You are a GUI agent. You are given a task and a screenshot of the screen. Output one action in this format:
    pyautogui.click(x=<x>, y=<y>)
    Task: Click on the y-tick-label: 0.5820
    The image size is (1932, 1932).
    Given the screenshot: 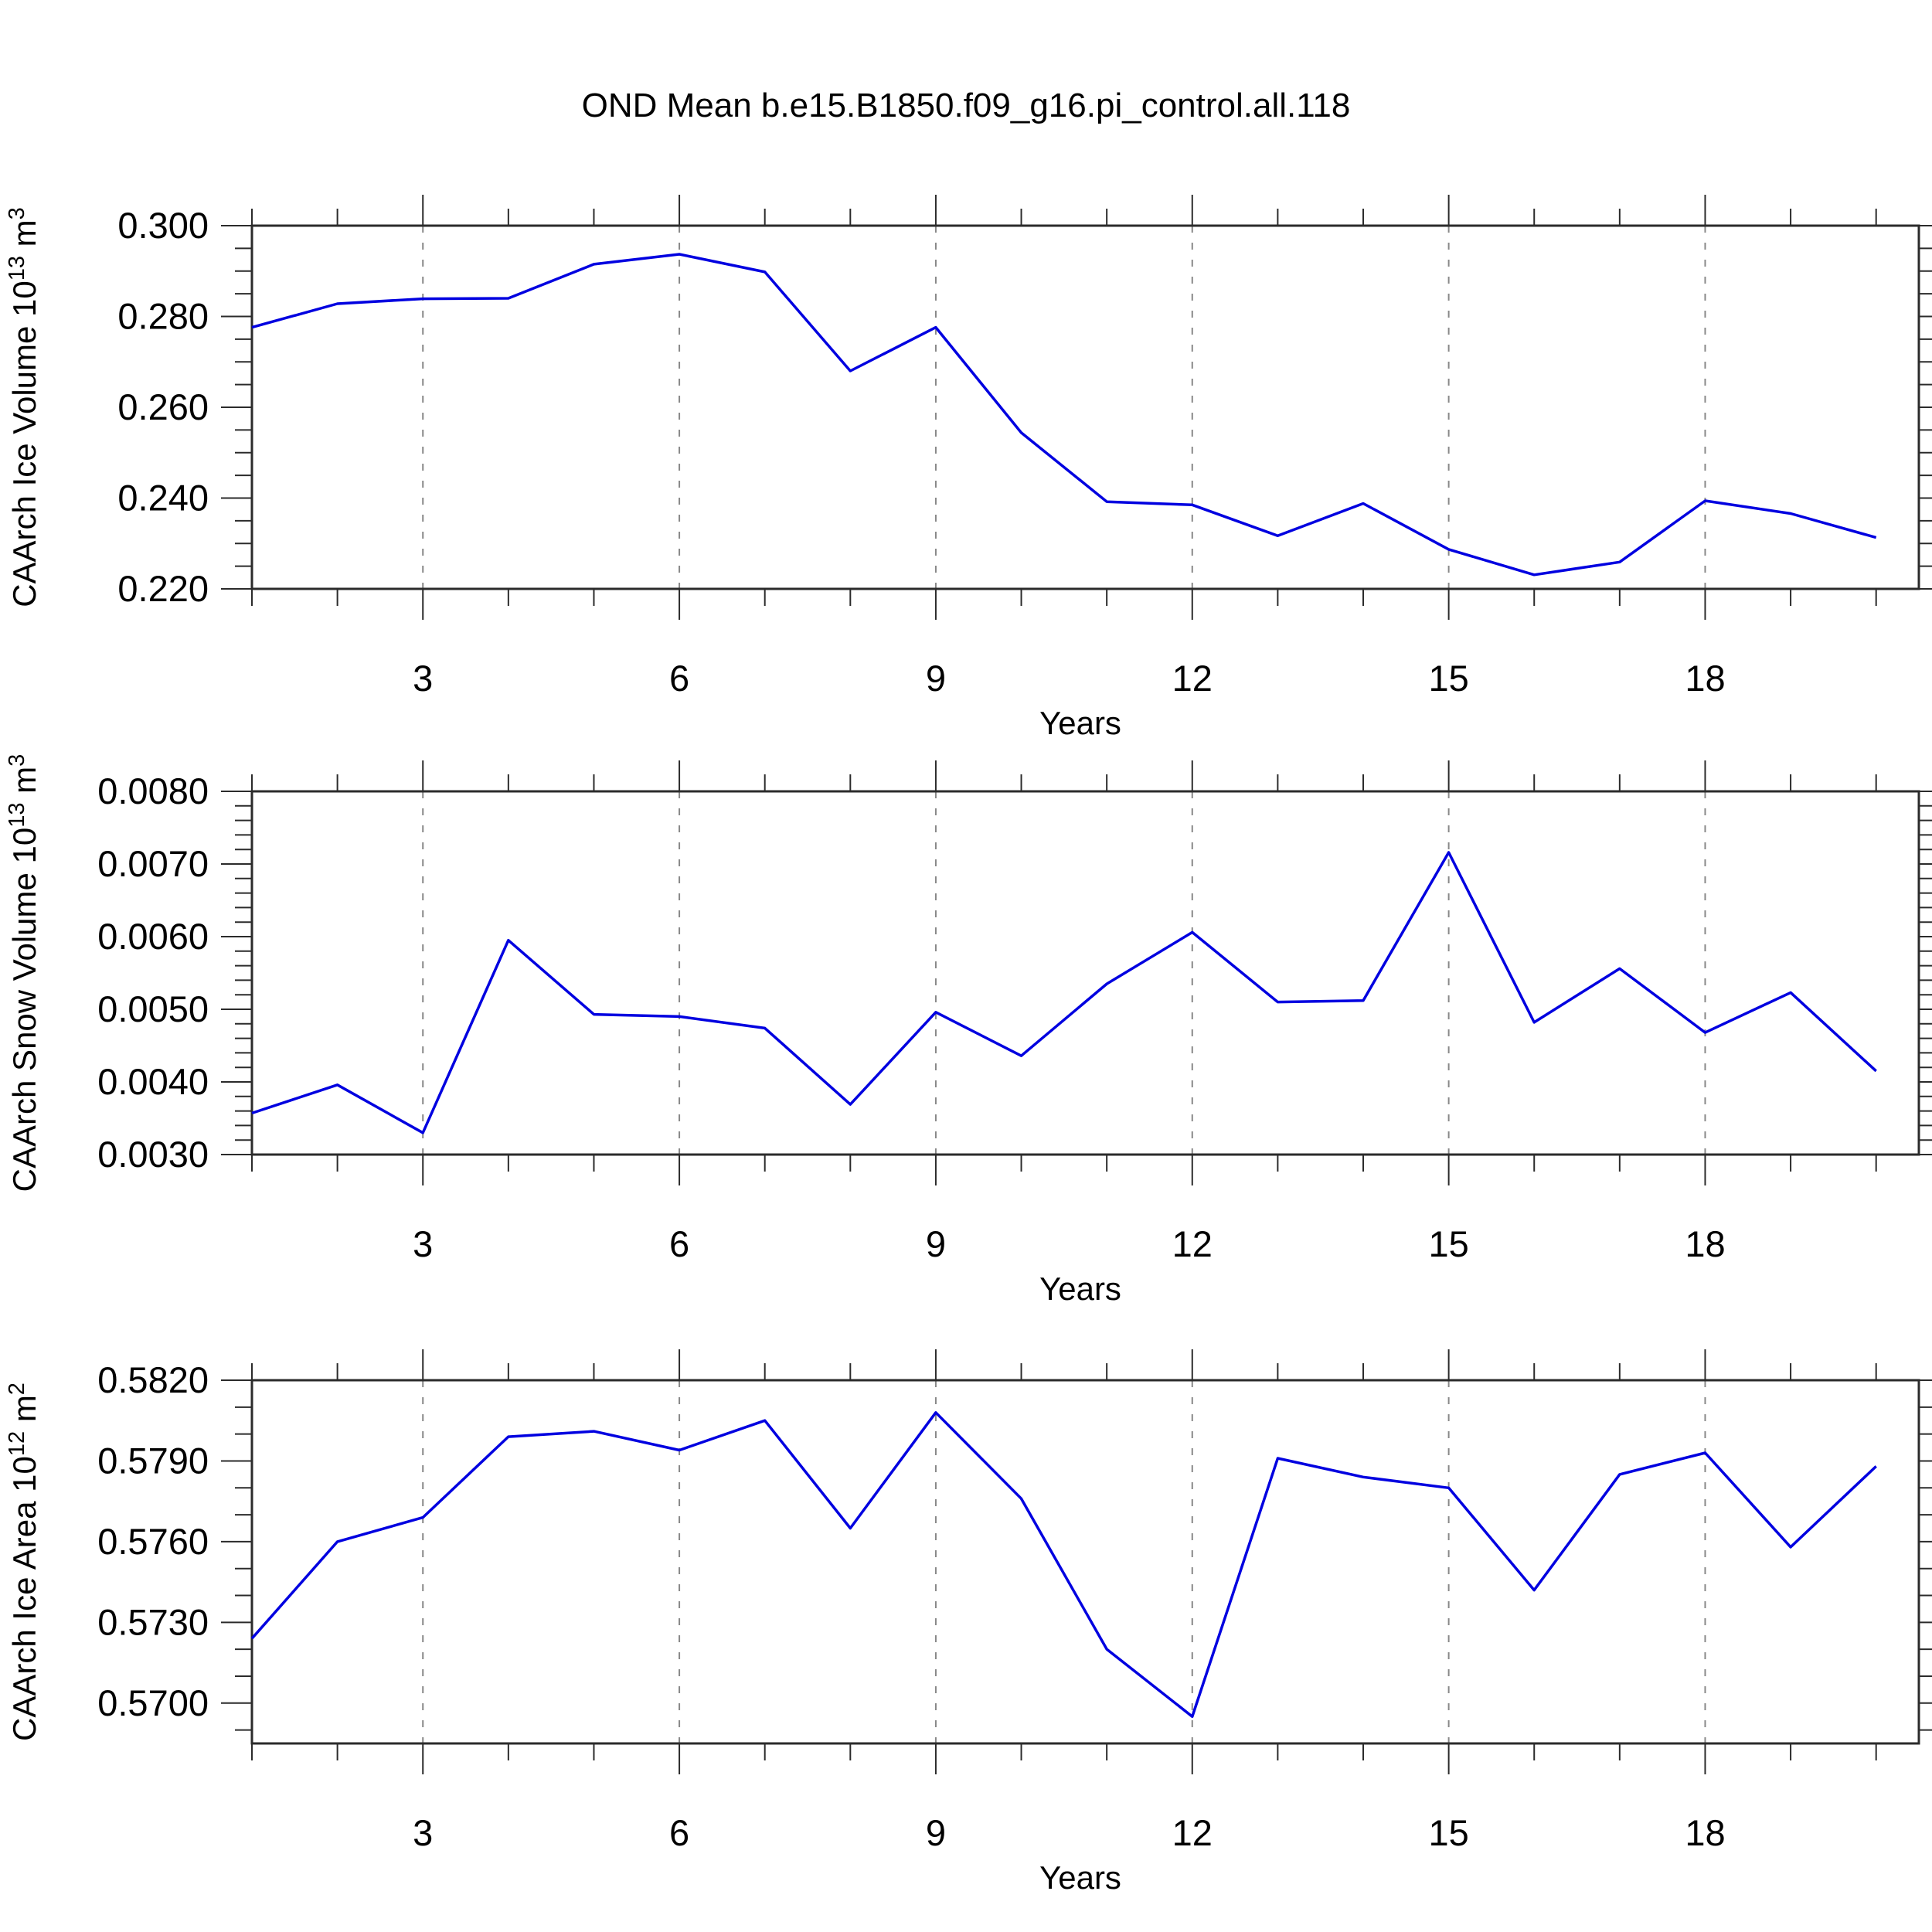 What is the action you would take?
    pyautogui.click(x=153, y=1379)
    